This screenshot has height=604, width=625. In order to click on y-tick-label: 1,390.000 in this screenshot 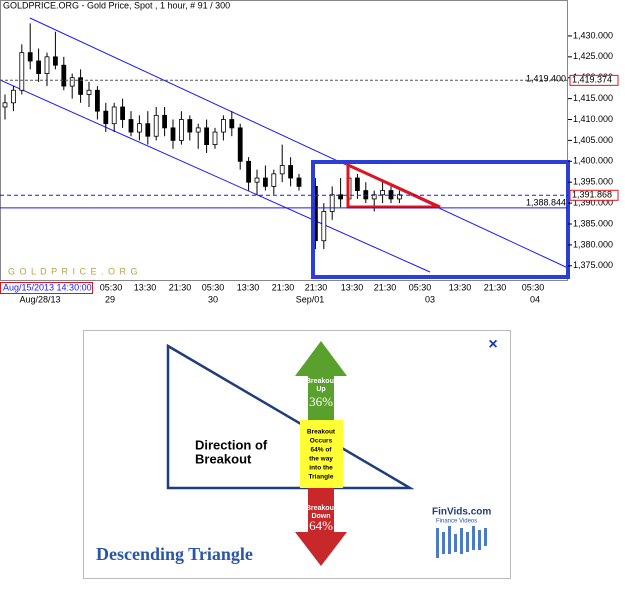, I will do `click(593, 202)`.